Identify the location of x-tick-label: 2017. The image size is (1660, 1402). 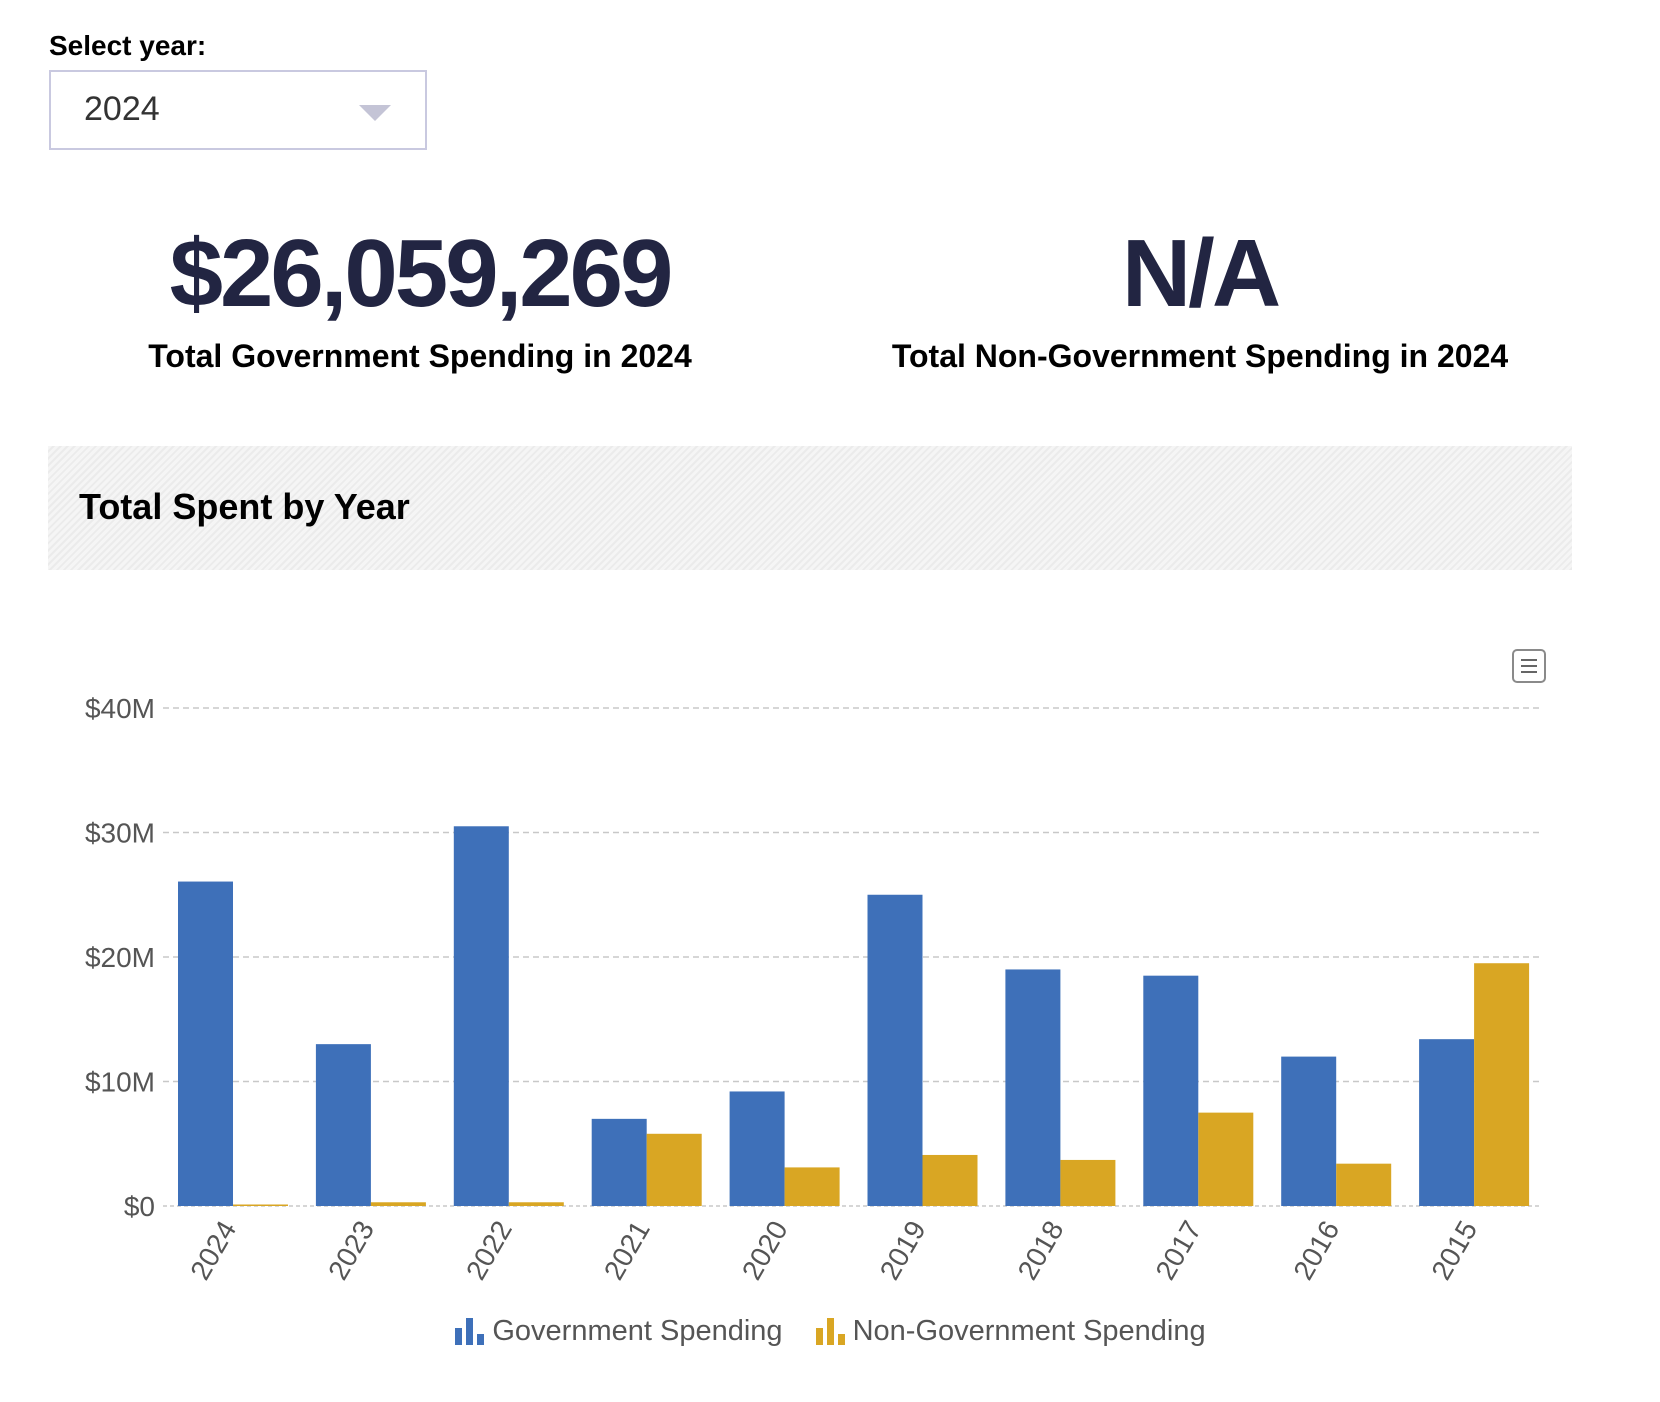
(1179, 1250).